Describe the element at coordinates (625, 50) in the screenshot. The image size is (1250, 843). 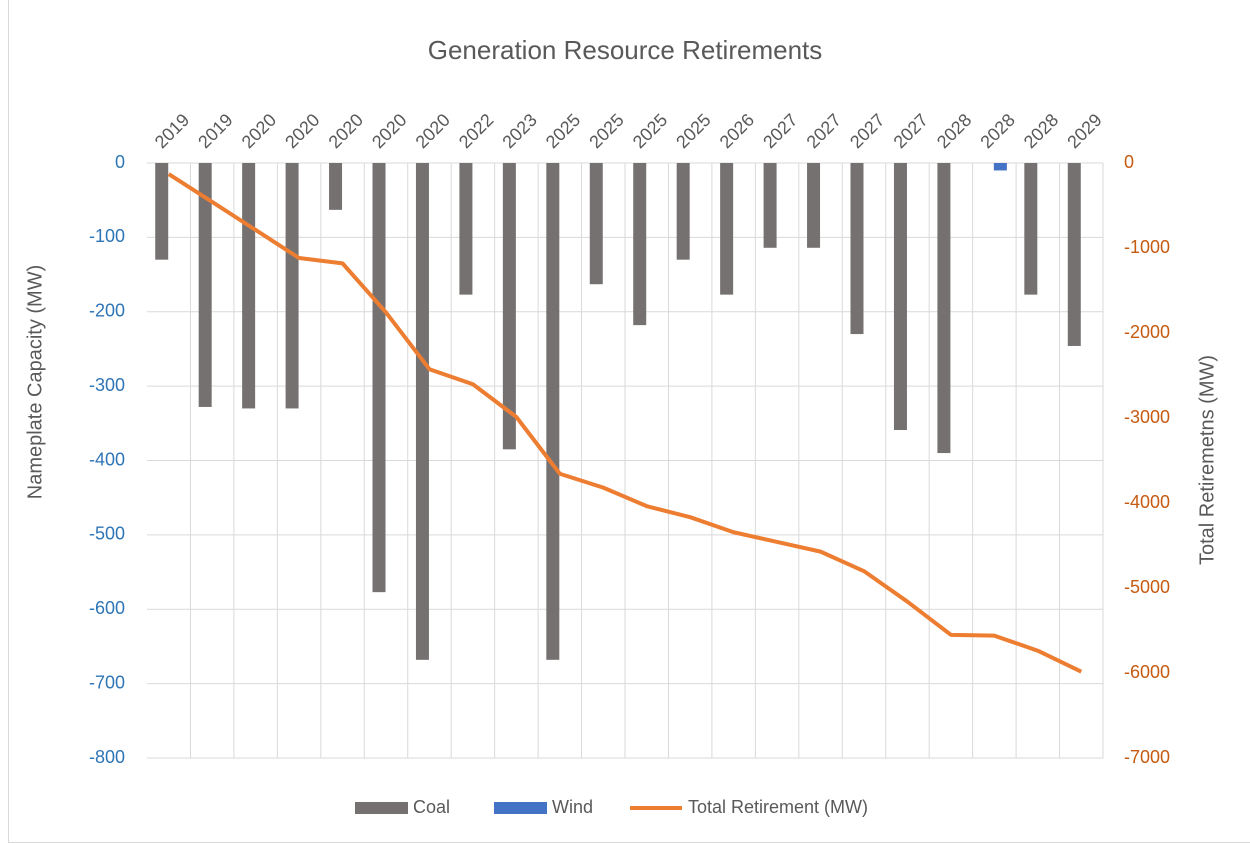
I see `chart-title: Generation Resource Retirements` at that location.